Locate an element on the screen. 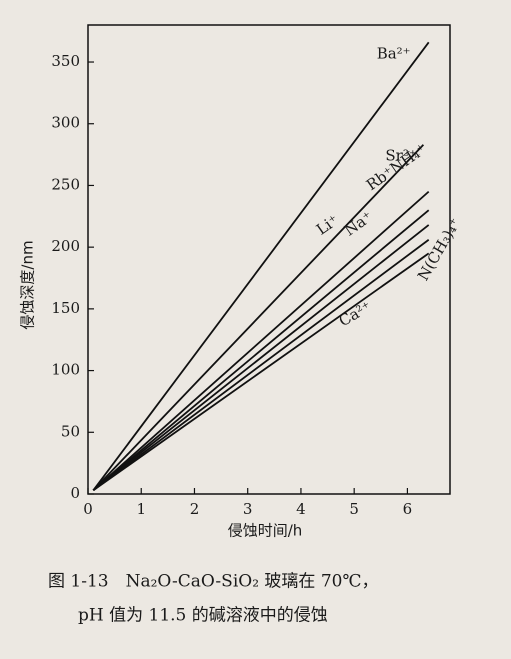  x-tick-label: 4 is located at coordinates (301, 509).